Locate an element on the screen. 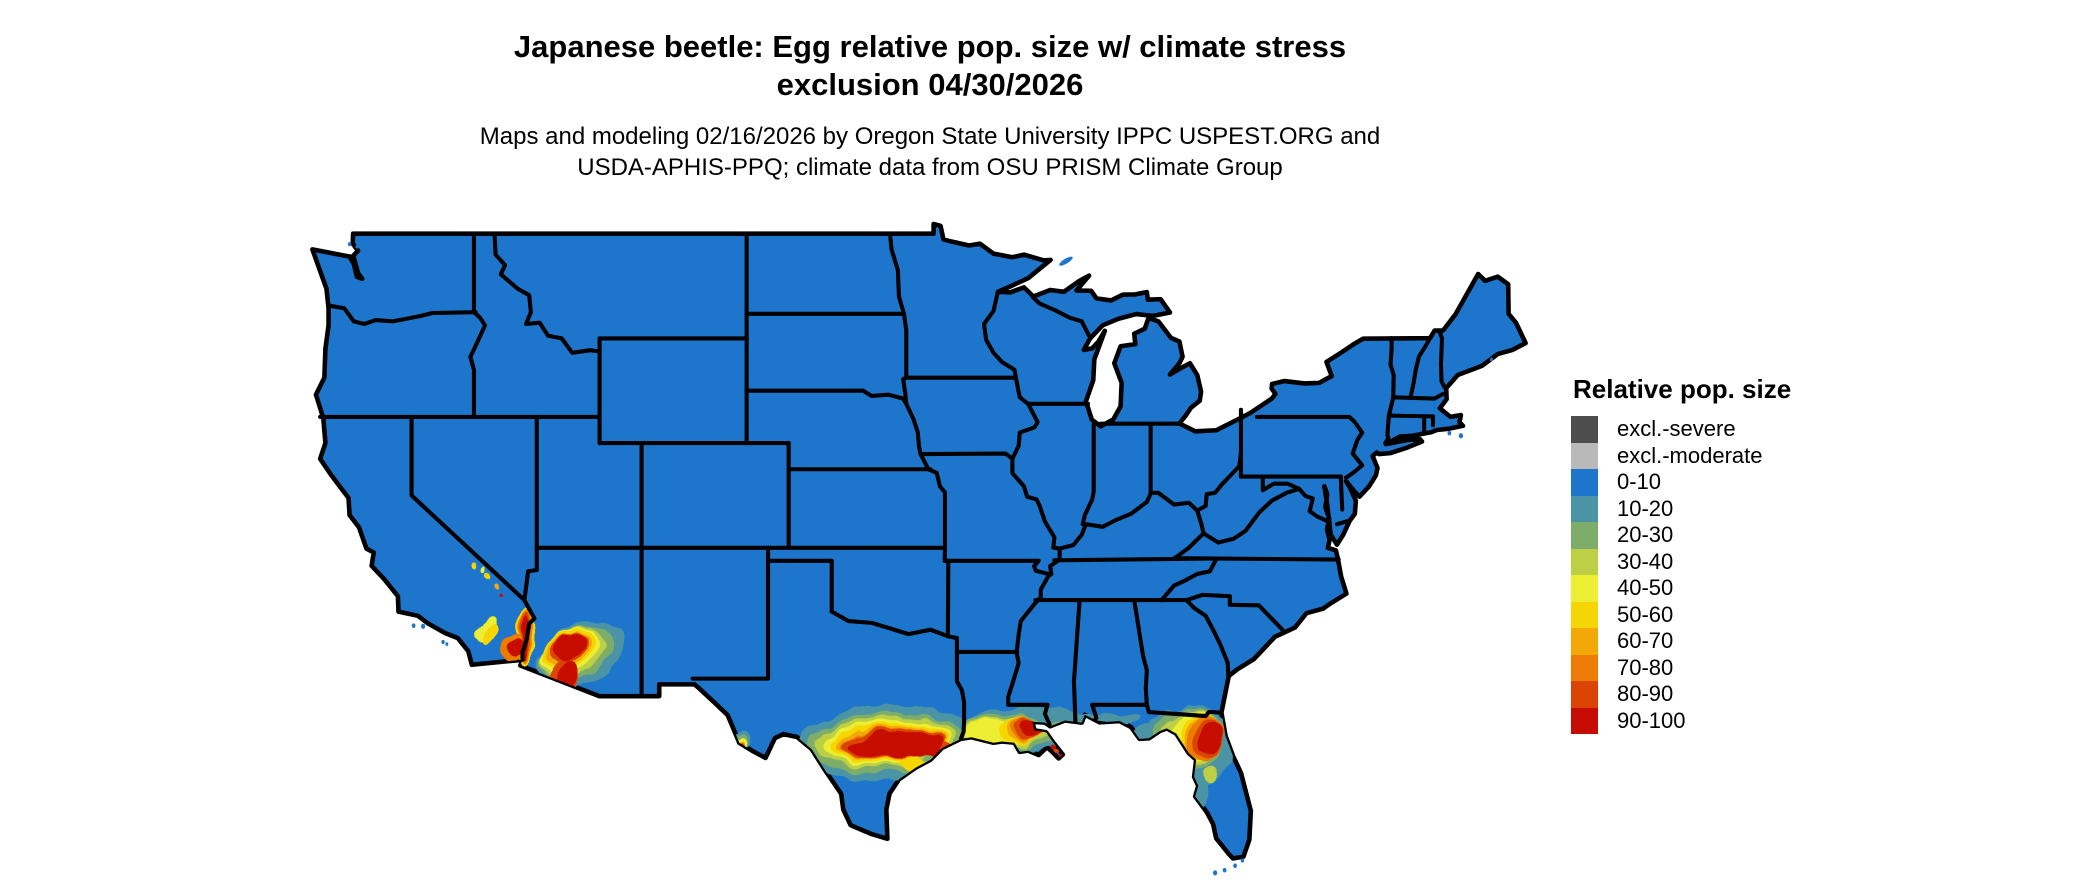  legend-label: 20-30 is located at coordinates (1645, 535).